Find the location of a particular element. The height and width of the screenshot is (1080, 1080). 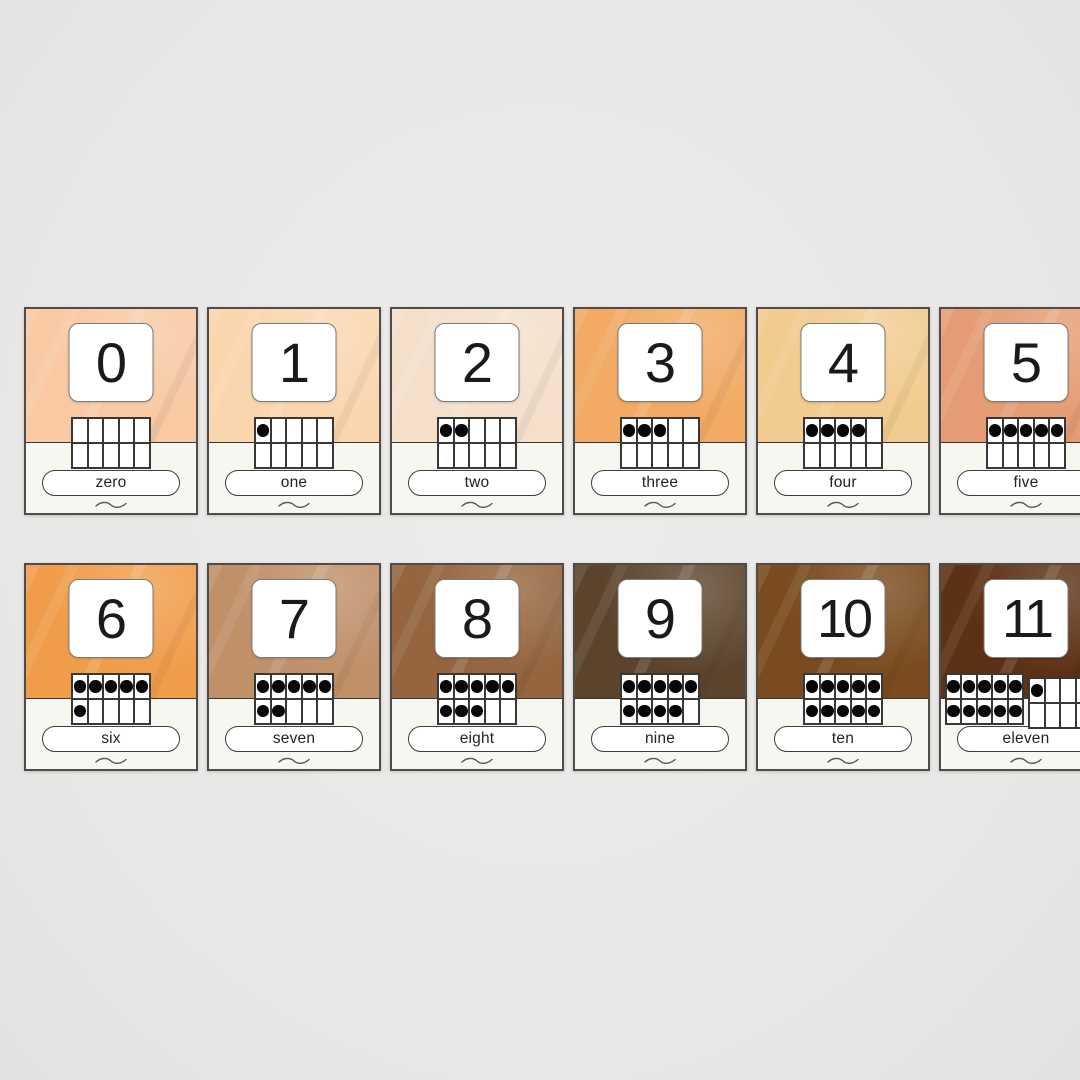

number-card: 1 one is located at coordinates (294, 411).